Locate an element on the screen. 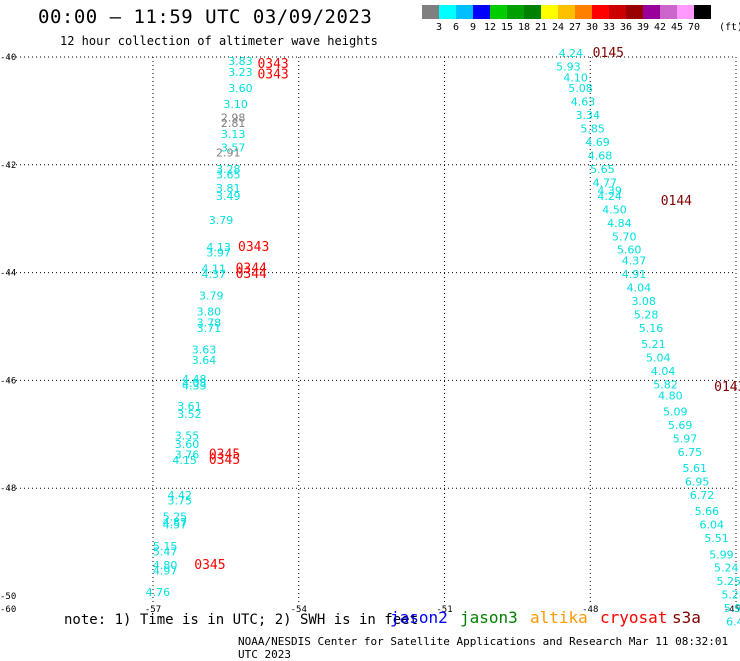  wave-height-value: 3.55 is located at coordinates (187, 436).